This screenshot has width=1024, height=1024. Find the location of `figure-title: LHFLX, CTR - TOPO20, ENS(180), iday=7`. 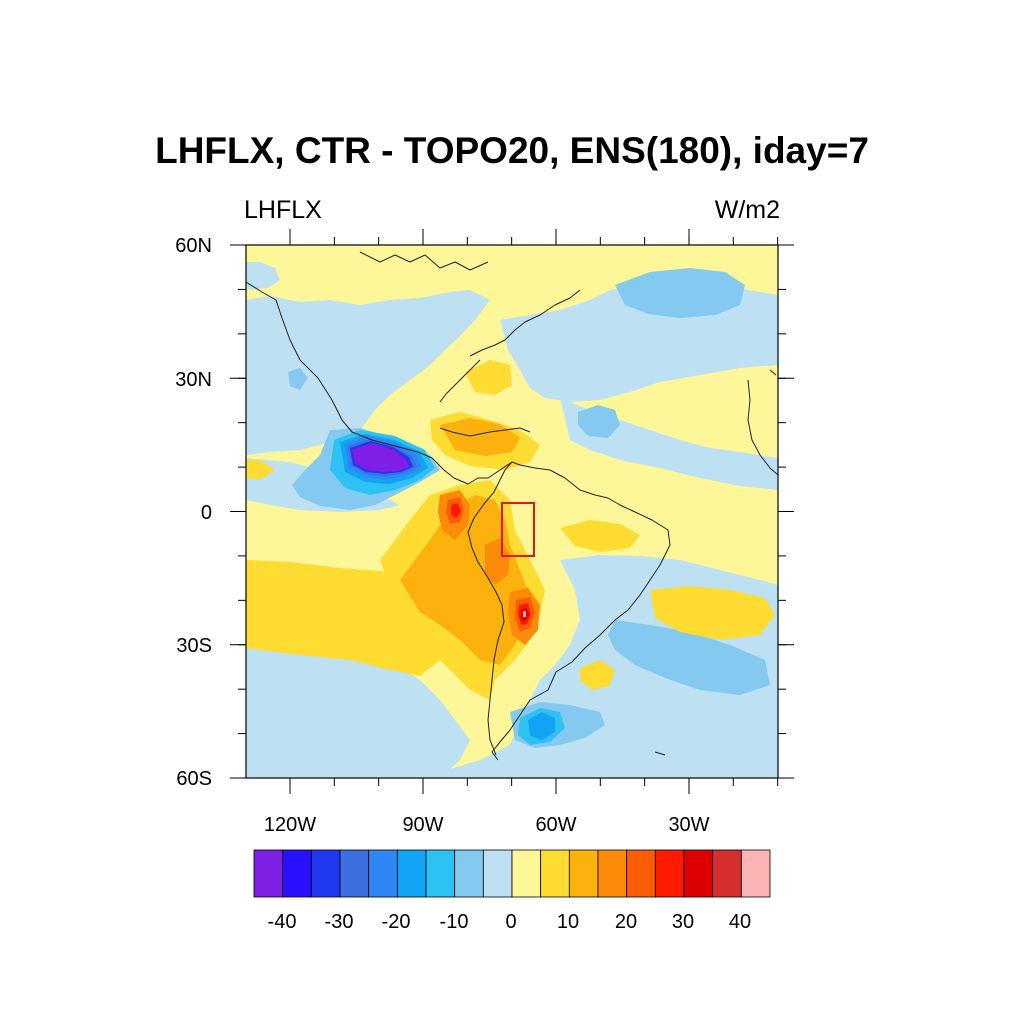

figure-title: LHFLX, CTR - TOPO20, ENS(180), iday=7 is located at coordinates (512, 150).